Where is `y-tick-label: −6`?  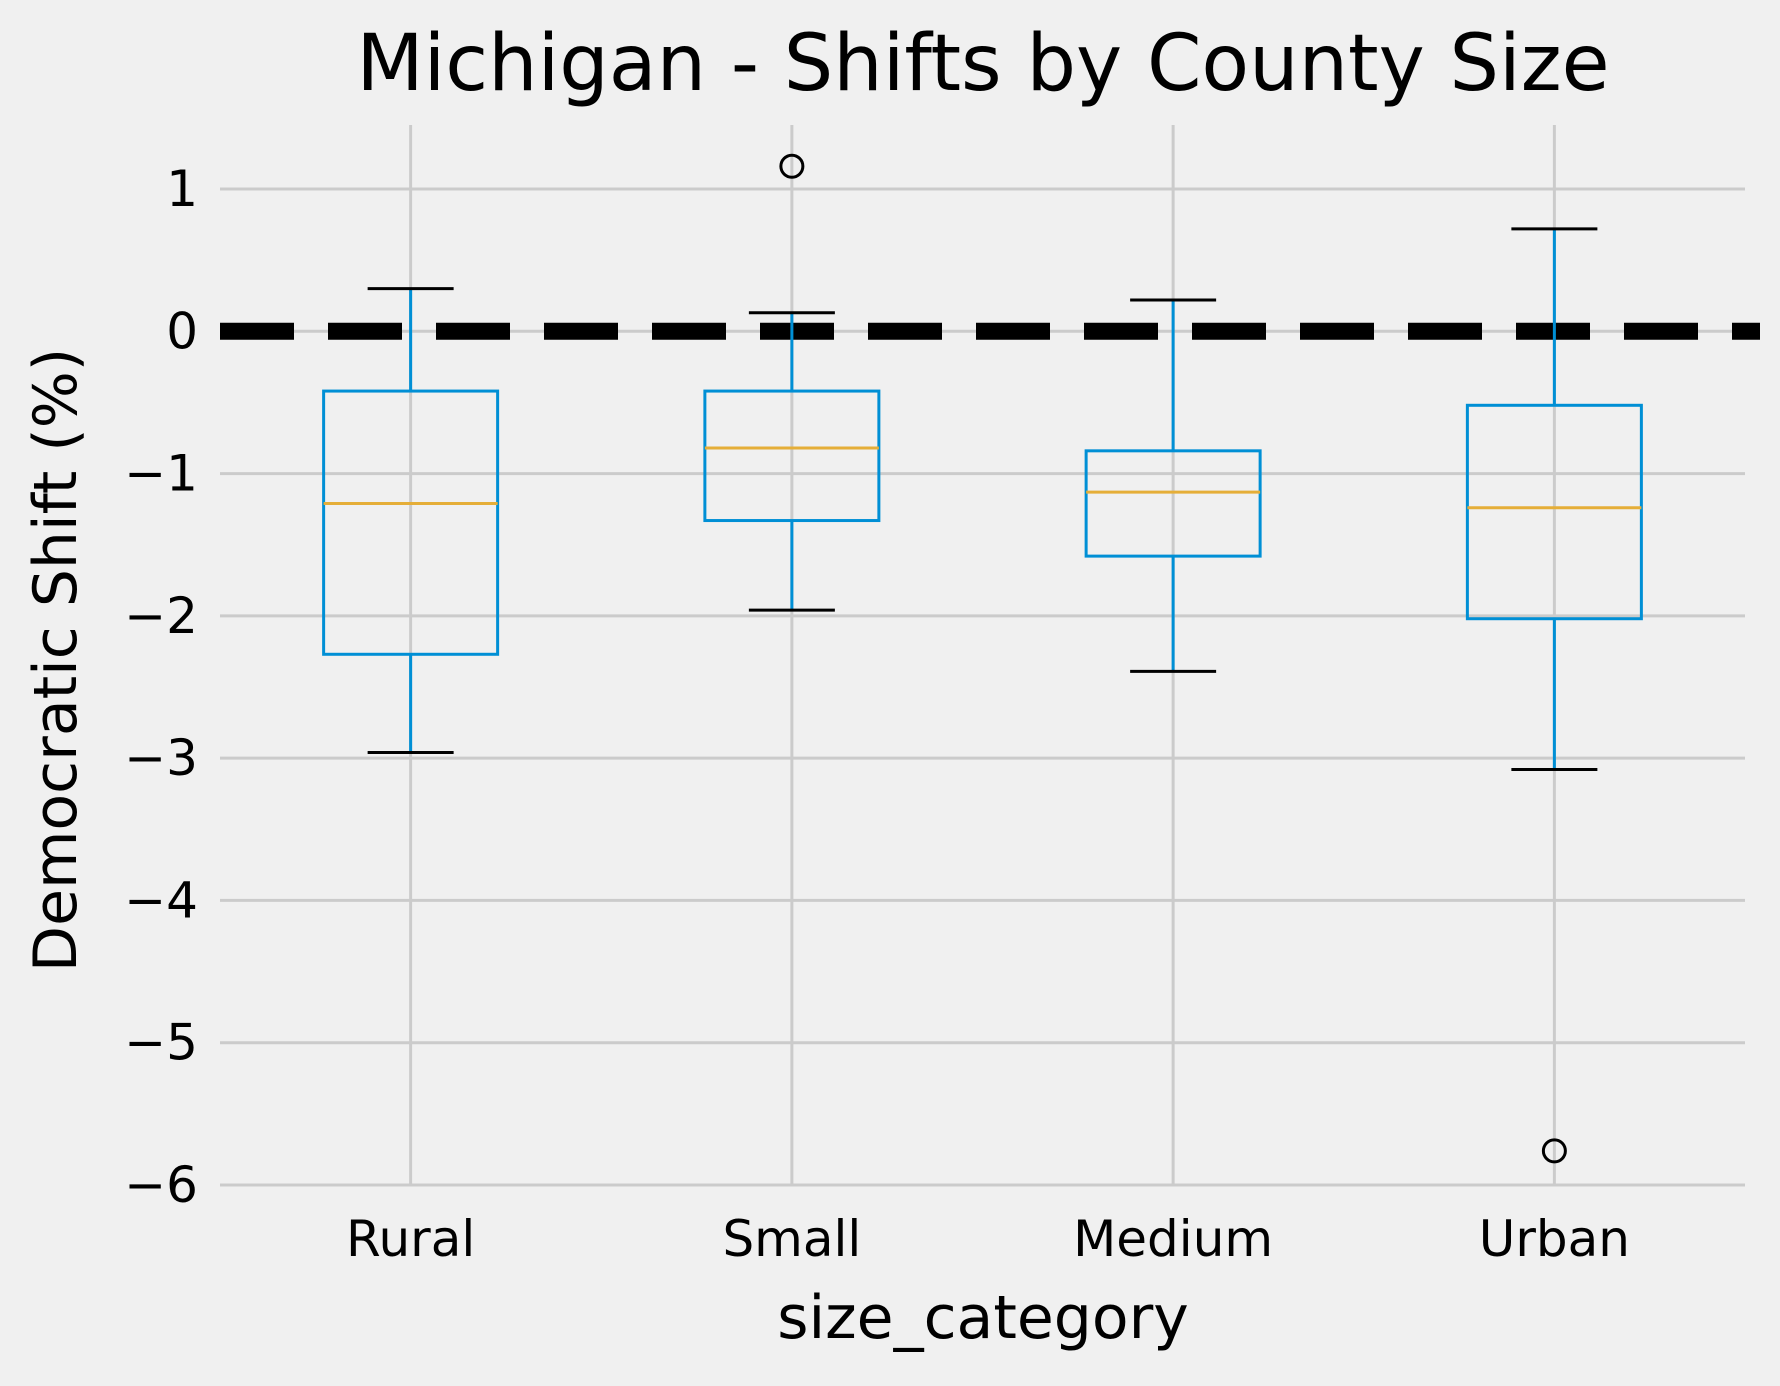 y-tick-label: −6 is located at coordinates (161, 1185).